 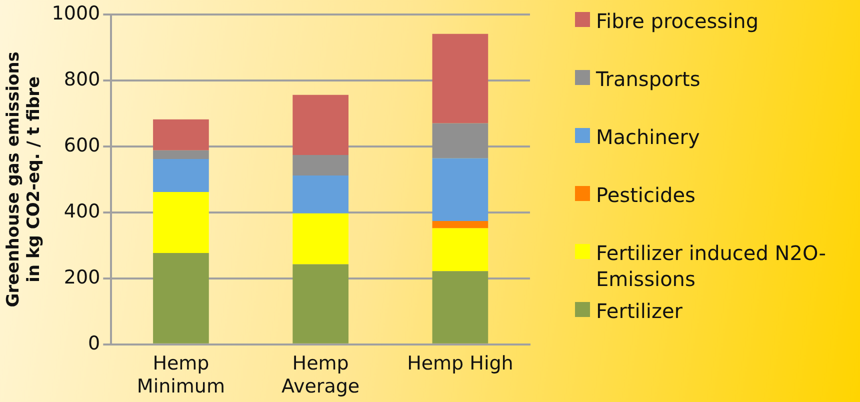 What do you see at coordinates (321, 375) in the screenshot?
I see `x-tick-label: Hemp Average` at bounding box center [321, 375].